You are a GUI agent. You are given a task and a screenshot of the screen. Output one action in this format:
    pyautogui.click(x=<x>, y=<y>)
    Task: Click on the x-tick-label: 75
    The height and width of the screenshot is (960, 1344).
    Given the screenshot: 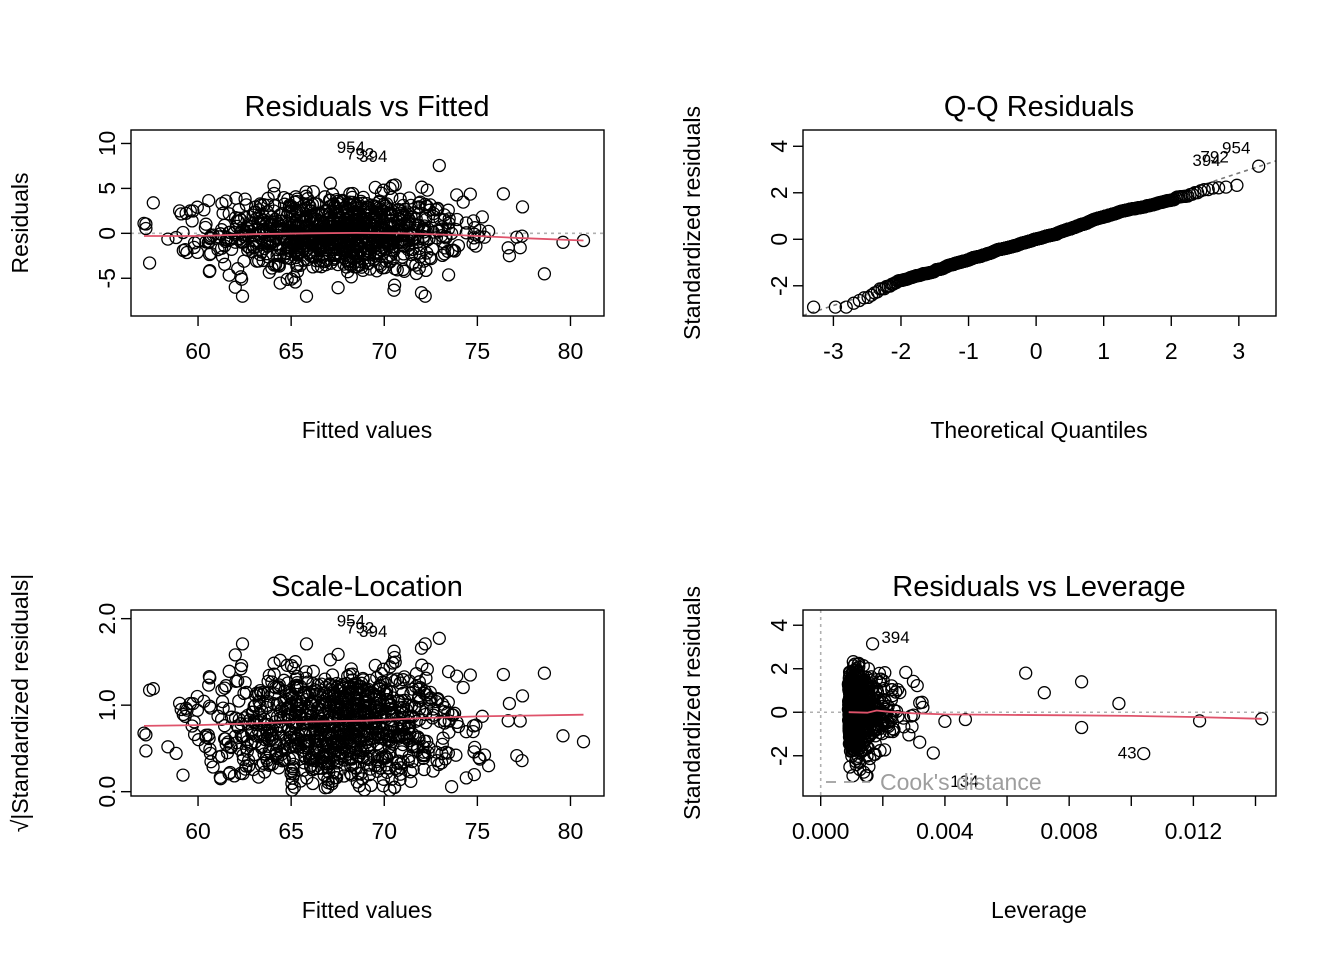 What is the action you would take?
    pyautogui.click(x=478, y=831)
    